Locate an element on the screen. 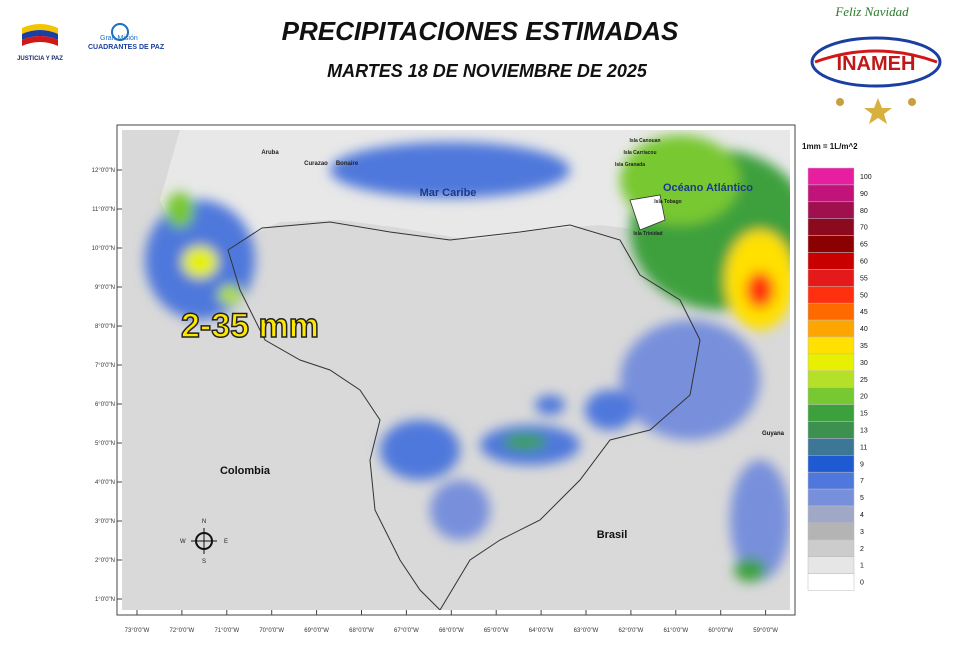  logo-line1: Gran Misión is located at coordinates (119, 38).